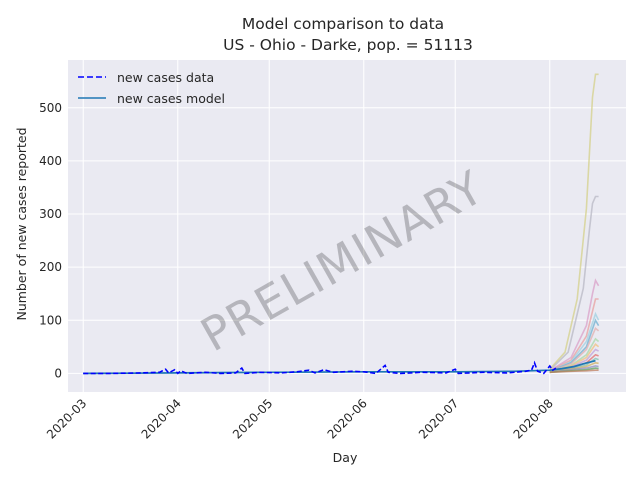  I want to click on y-tick-label: 400, so click(50, 161).